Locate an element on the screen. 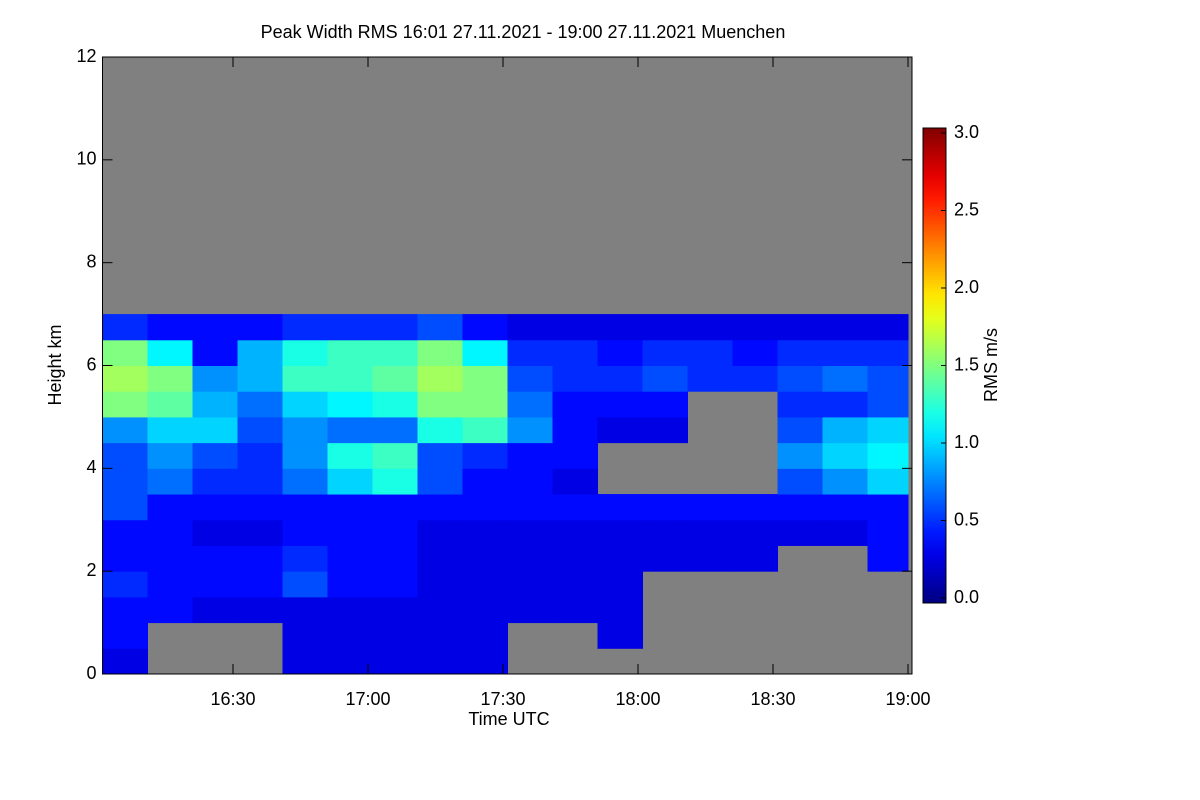 The height and width of the screenshot is (800, 1200). x-tick-label: 19:00 is located at coordinates (907, 699).